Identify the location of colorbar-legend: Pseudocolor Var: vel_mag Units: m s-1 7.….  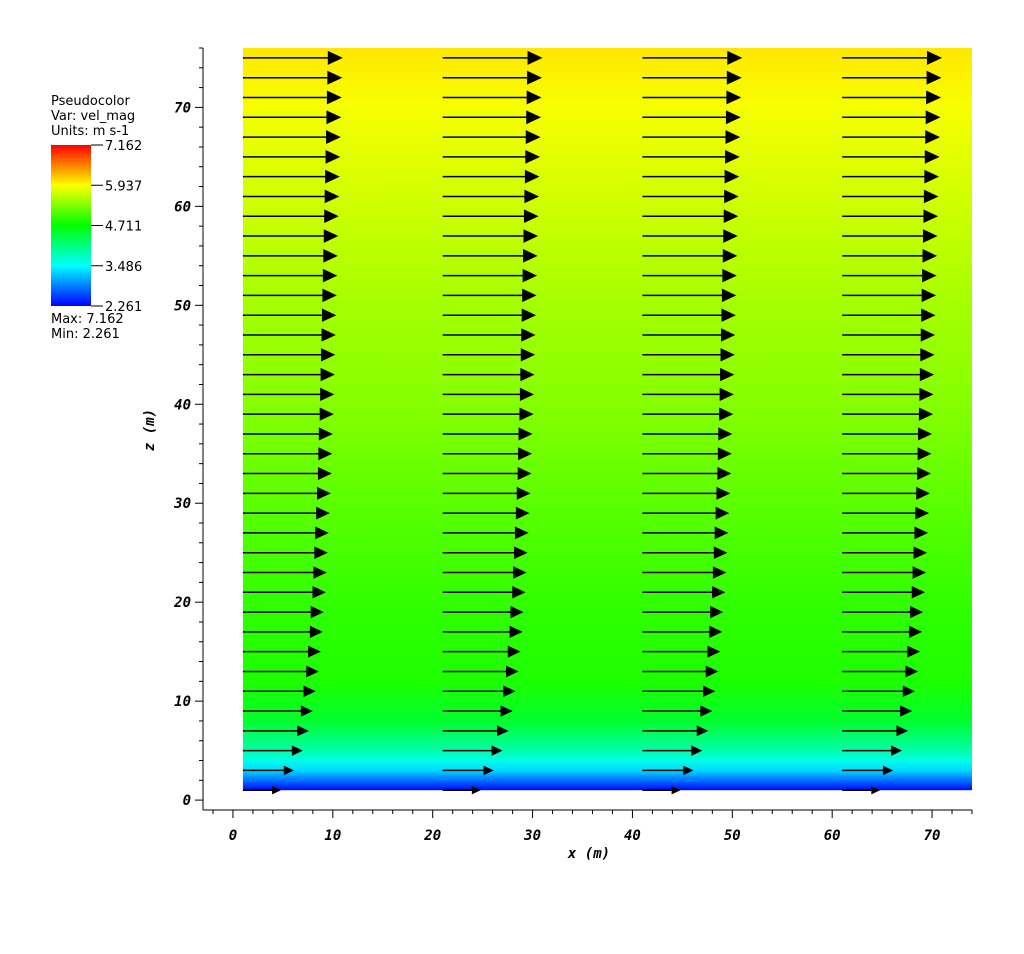
(96, 218).